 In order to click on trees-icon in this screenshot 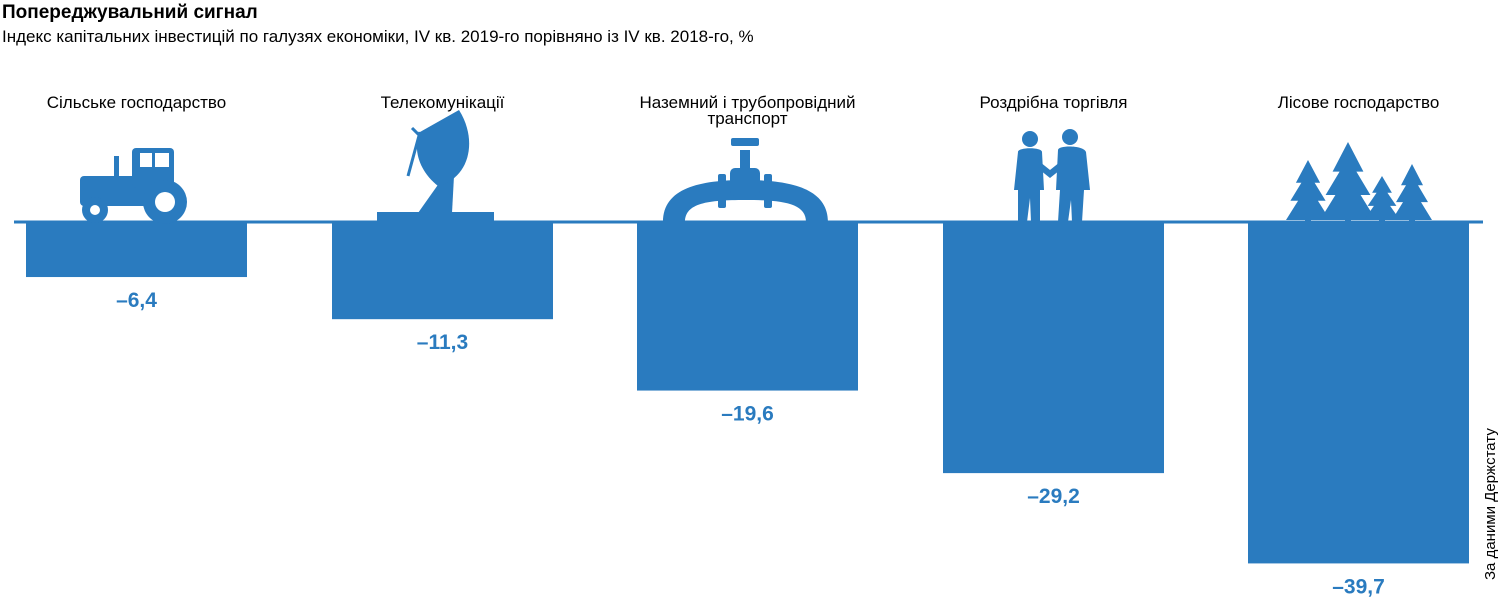, I will do `click(1359, 182)`.